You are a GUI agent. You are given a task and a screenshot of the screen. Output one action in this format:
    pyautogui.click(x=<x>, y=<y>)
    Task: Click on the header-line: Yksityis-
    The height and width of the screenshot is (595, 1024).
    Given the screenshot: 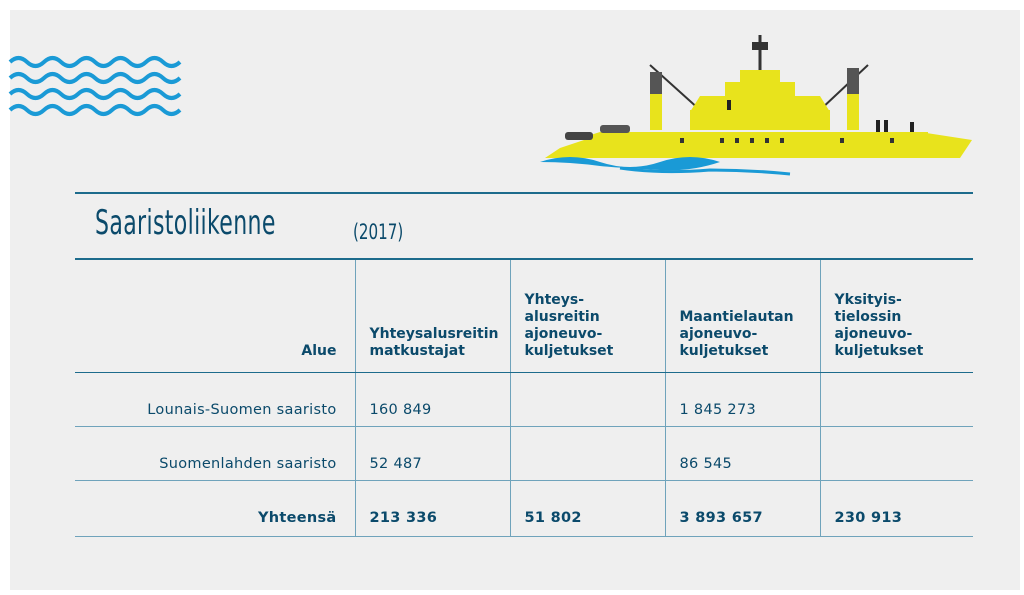 What is the action you would take?
    pyautogui.click(x=868, y=300)
    